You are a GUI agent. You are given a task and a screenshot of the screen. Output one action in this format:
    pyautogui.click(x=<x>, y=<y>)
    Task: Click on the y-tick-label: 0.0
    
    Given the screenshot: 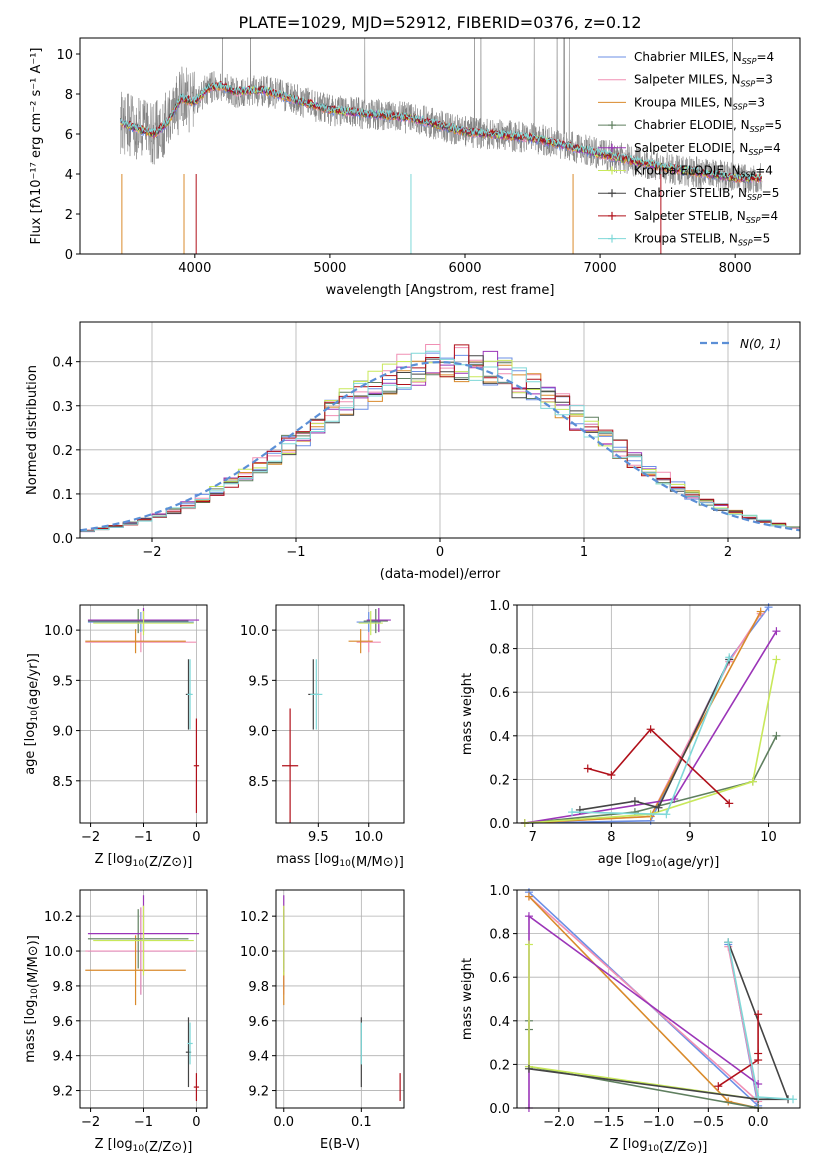 What is the action you would take?
    pyautogui.click(x=499, y=1109)
    